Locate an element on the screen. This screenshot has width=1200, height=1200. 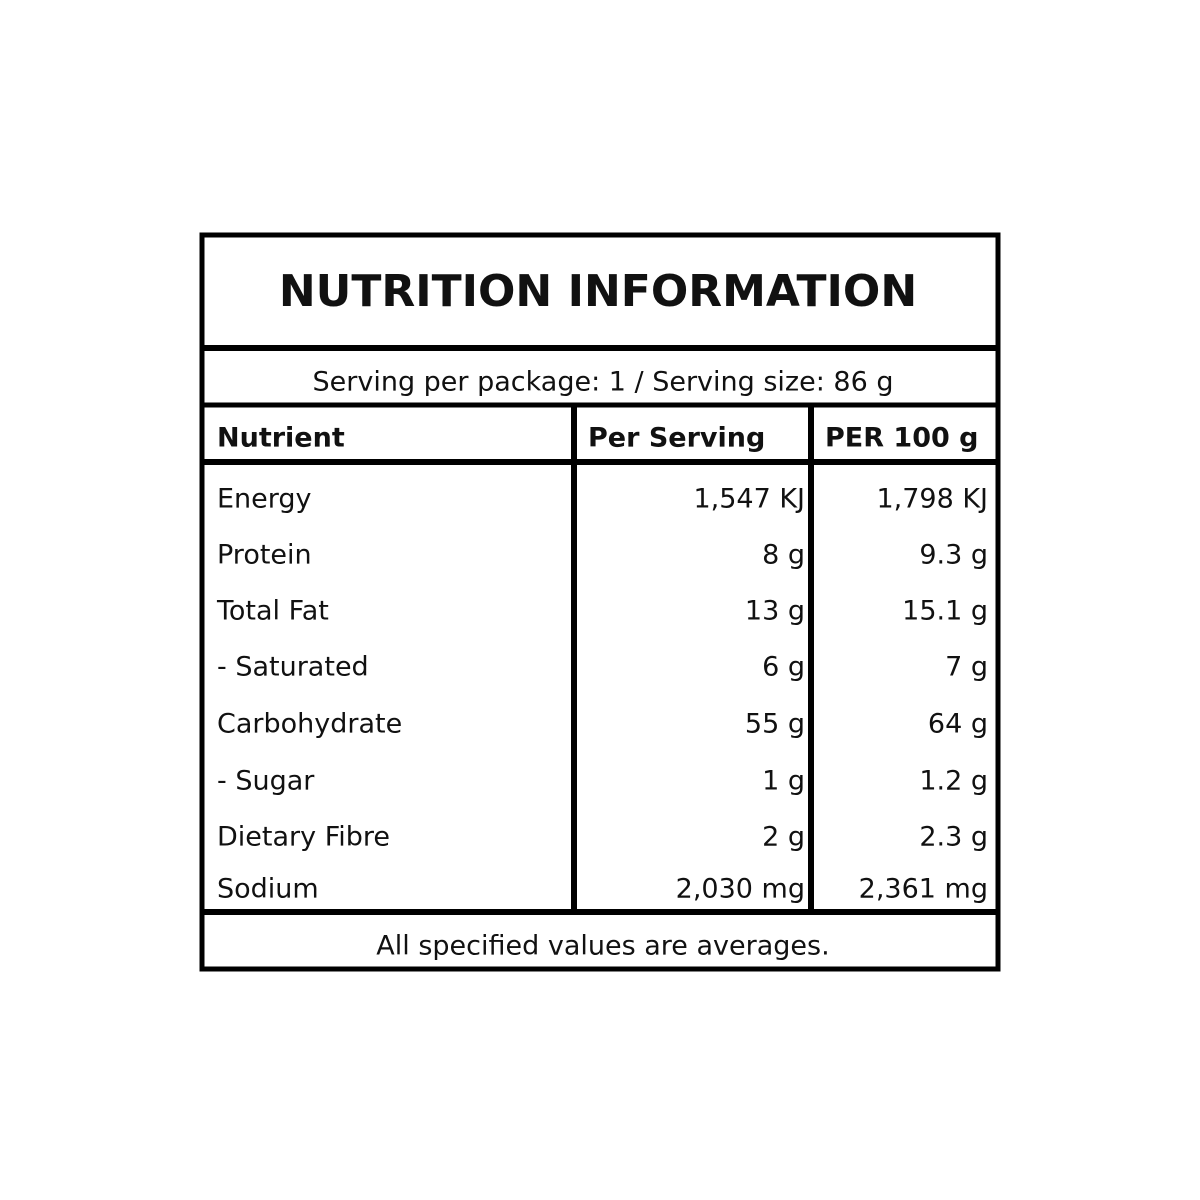
nutrient-name: Dietary Fibre is located at coordinates (303, 837).